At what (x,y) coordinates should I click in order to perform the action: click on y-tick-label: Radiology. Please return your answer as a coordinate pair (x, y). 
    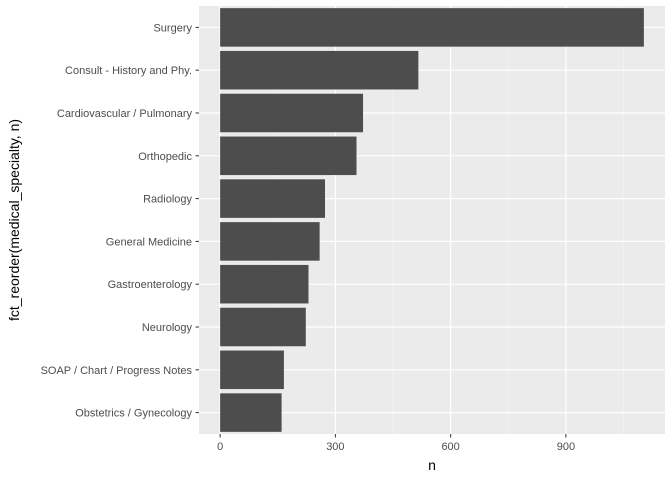
    Looking at the image, I should click on (167, 200).